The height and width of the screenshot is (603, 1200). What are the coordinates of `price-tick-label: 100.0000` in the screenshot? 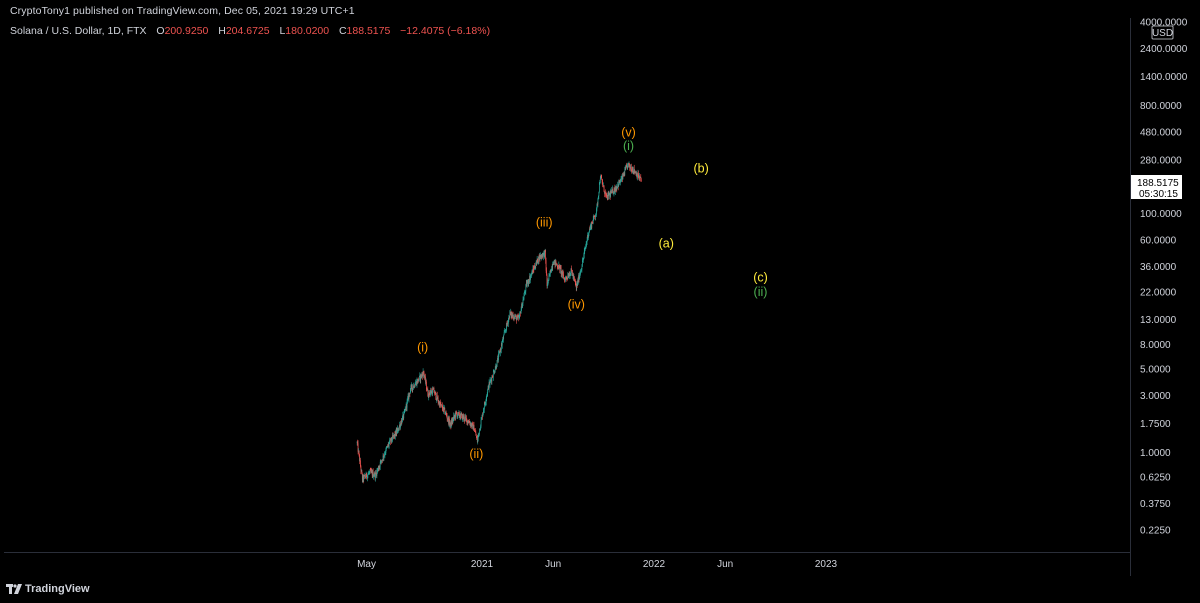 It's located at (1161, 214).